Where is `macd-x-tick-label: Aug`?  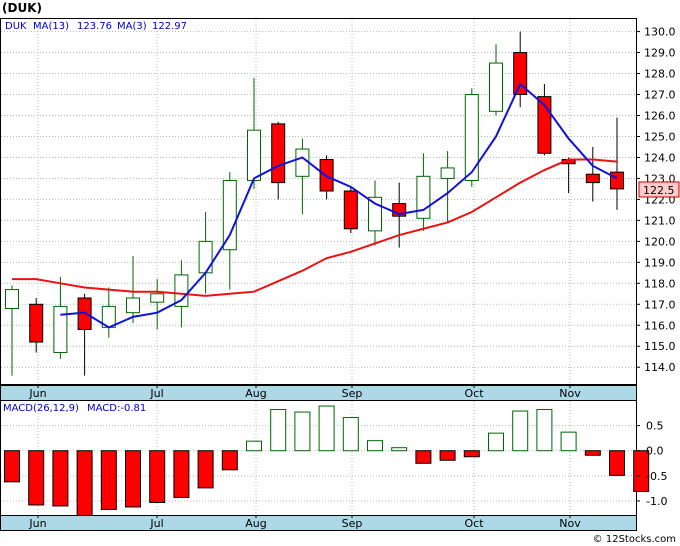 macd-x-tick-label: Aug is located at coordinates (255, 523).